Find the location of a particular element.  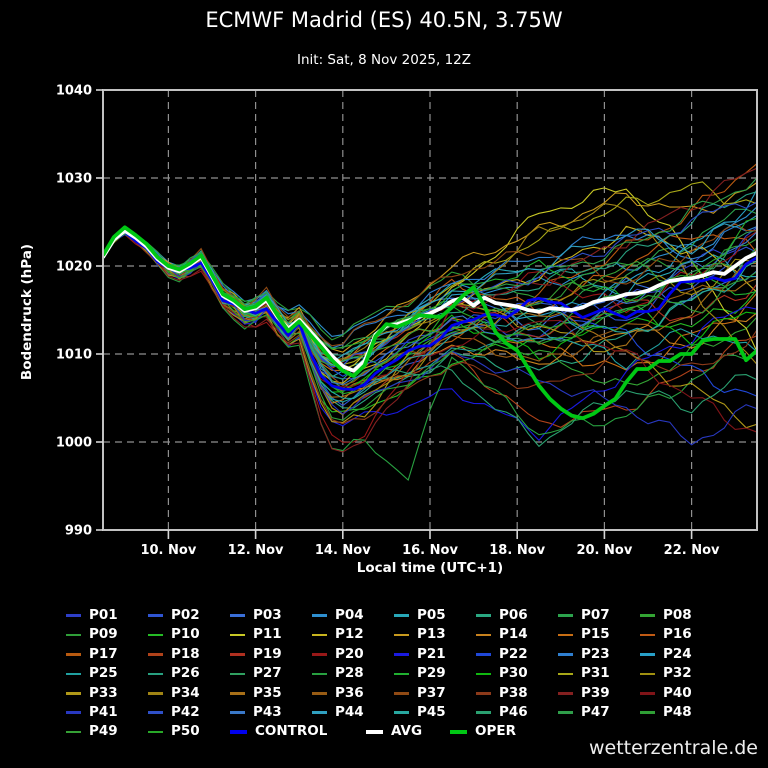

legend-label: P21 is located at coordinates (431, 653).